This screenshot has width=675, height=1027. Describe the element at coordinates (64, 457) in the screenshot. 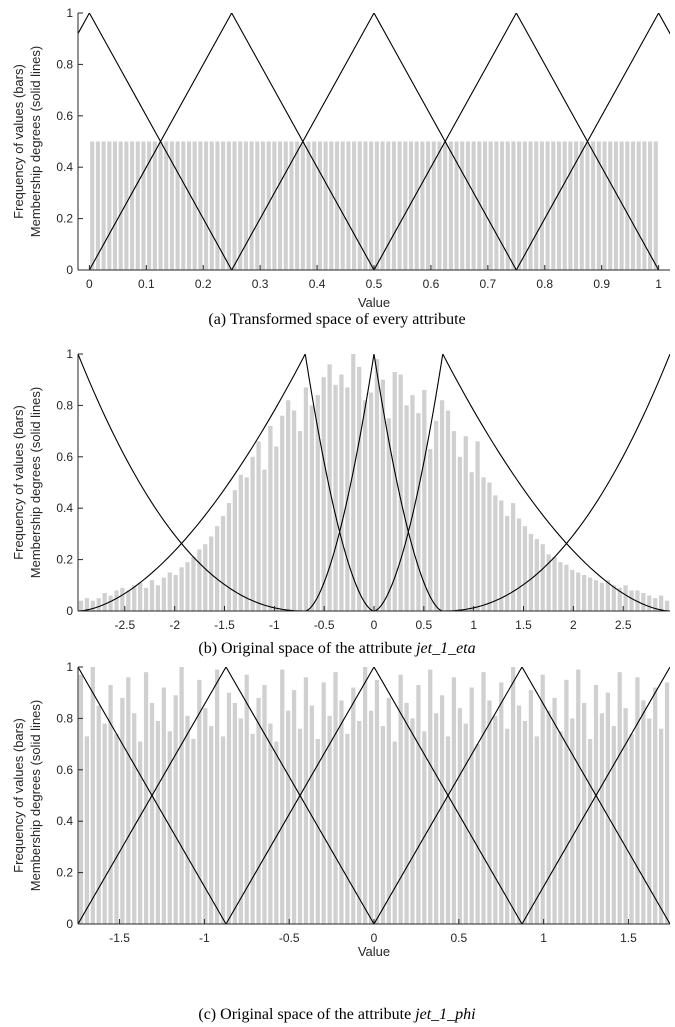

I see `y-tick-label: 0.6` at that location.